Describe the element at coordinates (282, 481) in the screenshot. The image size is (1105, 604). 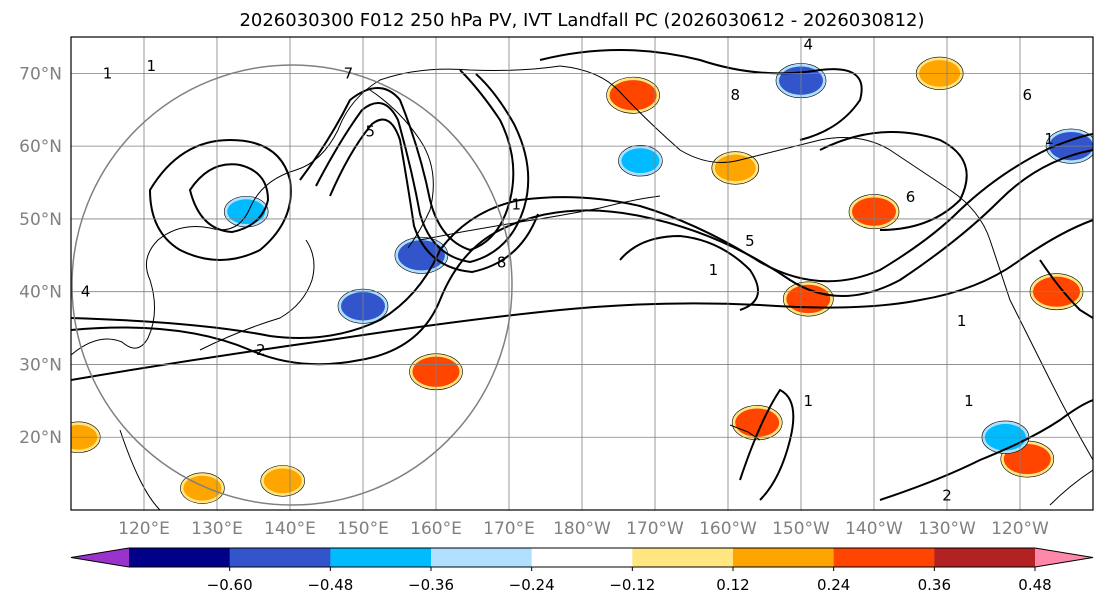
I see `ivt-pc-region-philippine-sea` at that location.